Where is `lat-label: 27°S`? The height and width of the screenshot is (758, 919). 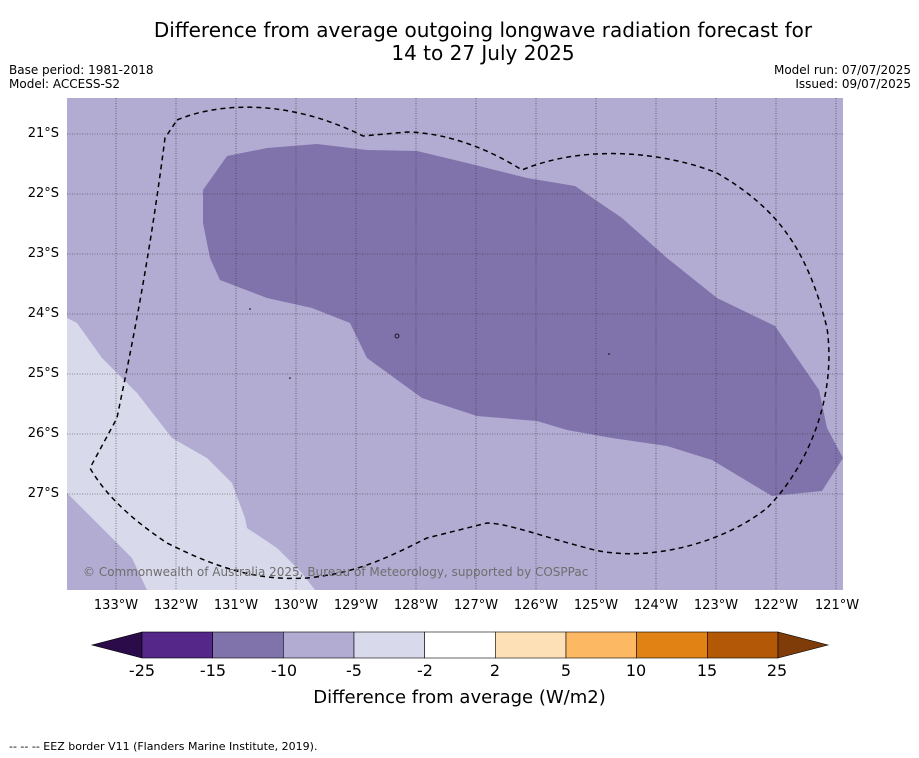
lat-label: 27°S is located at coordinates (43, 493).